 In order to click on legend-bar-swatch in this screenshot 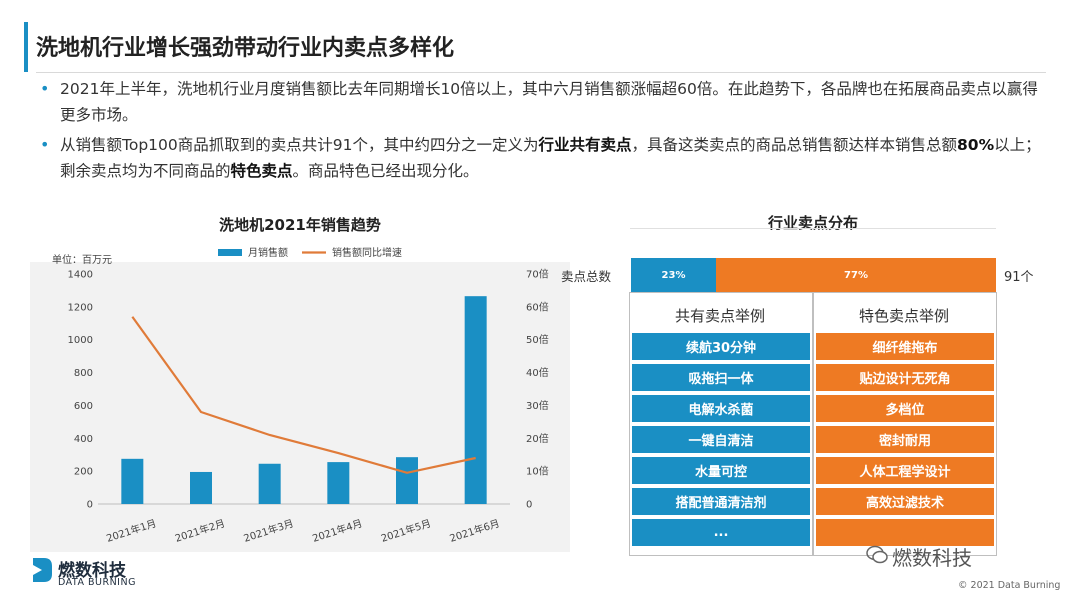, I will do `click(230, 252)`.